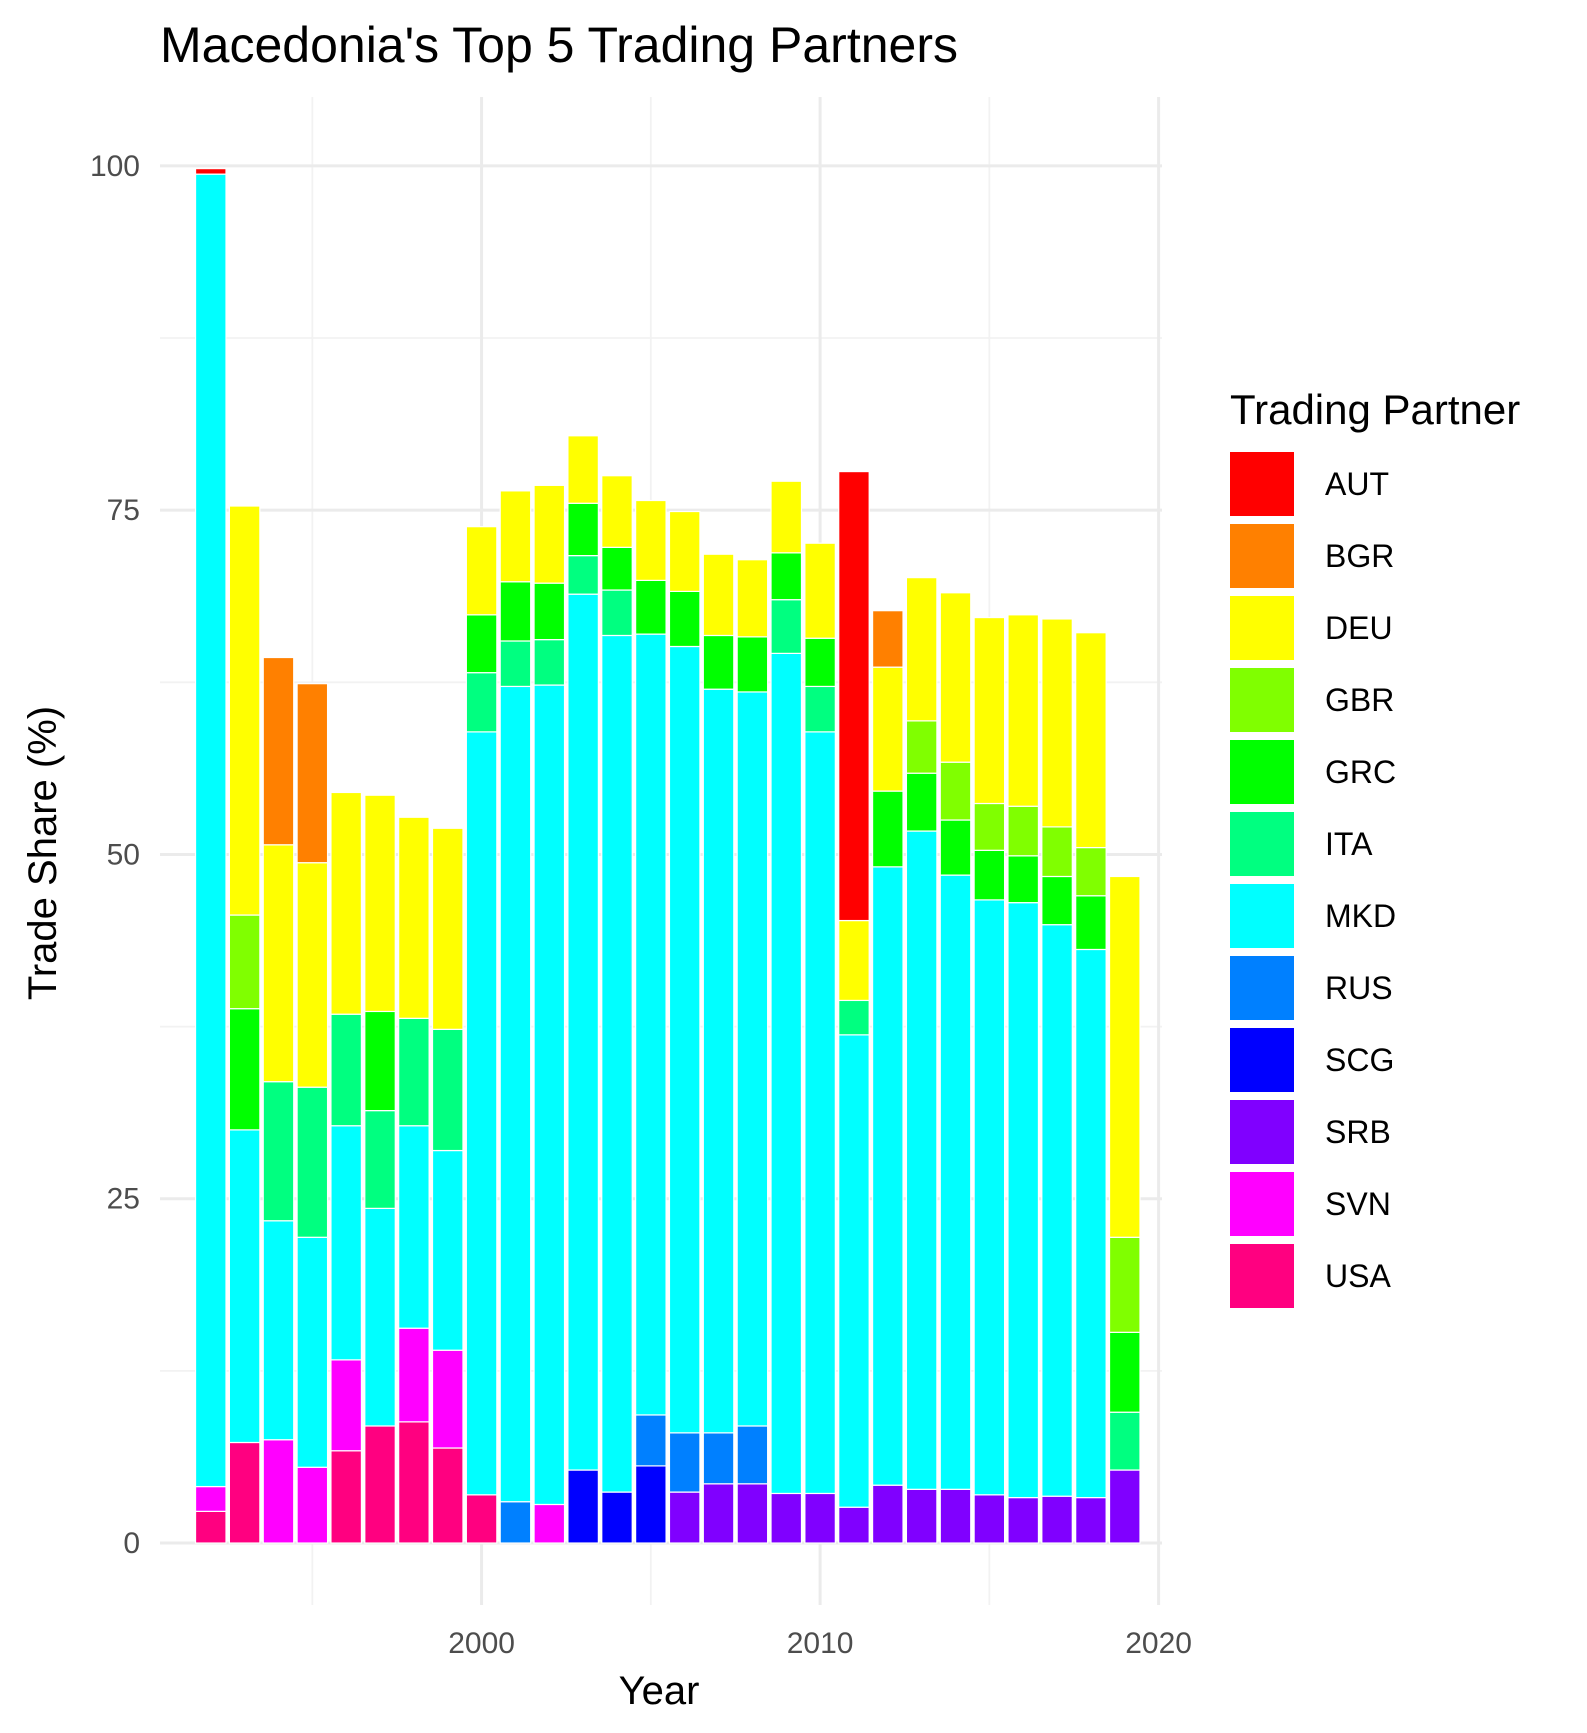 This screenshot has height=1733, width=1587. I want to click on bar-segment-bgr, so click(312, 773).